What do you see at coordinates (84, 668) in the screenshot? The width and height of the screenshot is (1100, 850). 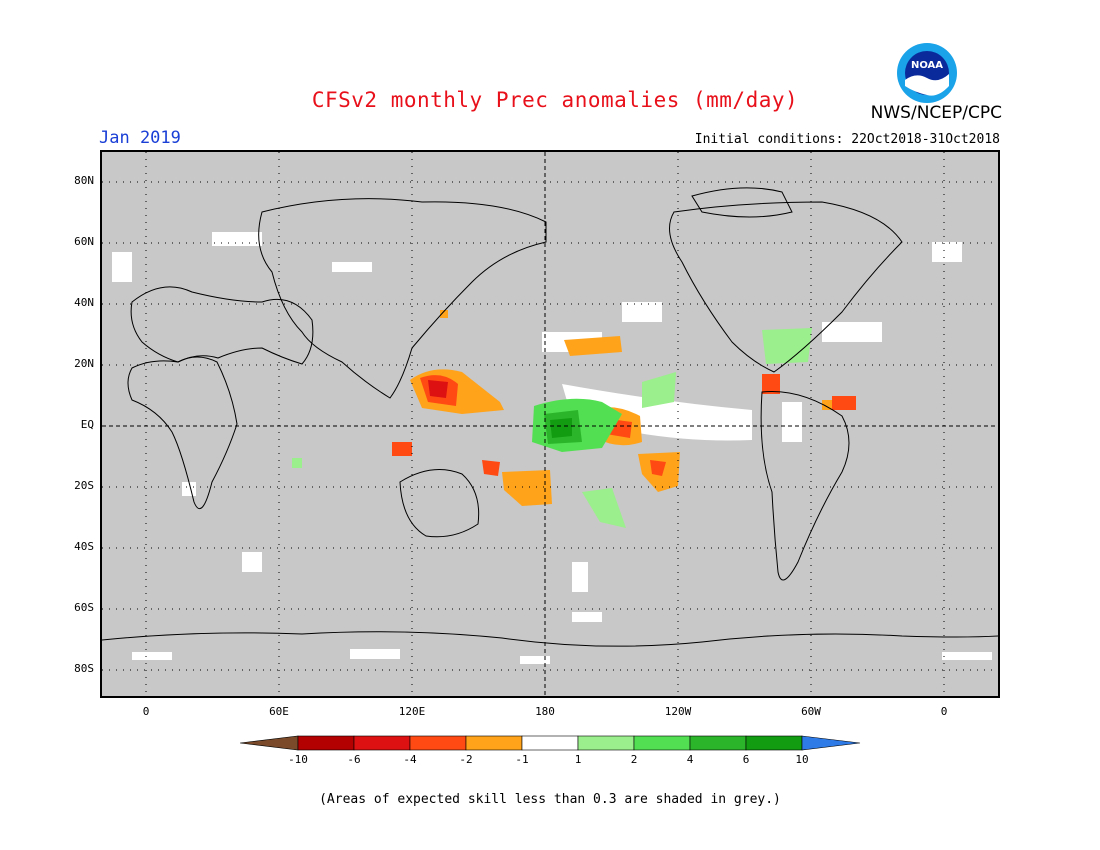 I see `lat-label-80s: 80S` at bounding box center [84, 668].